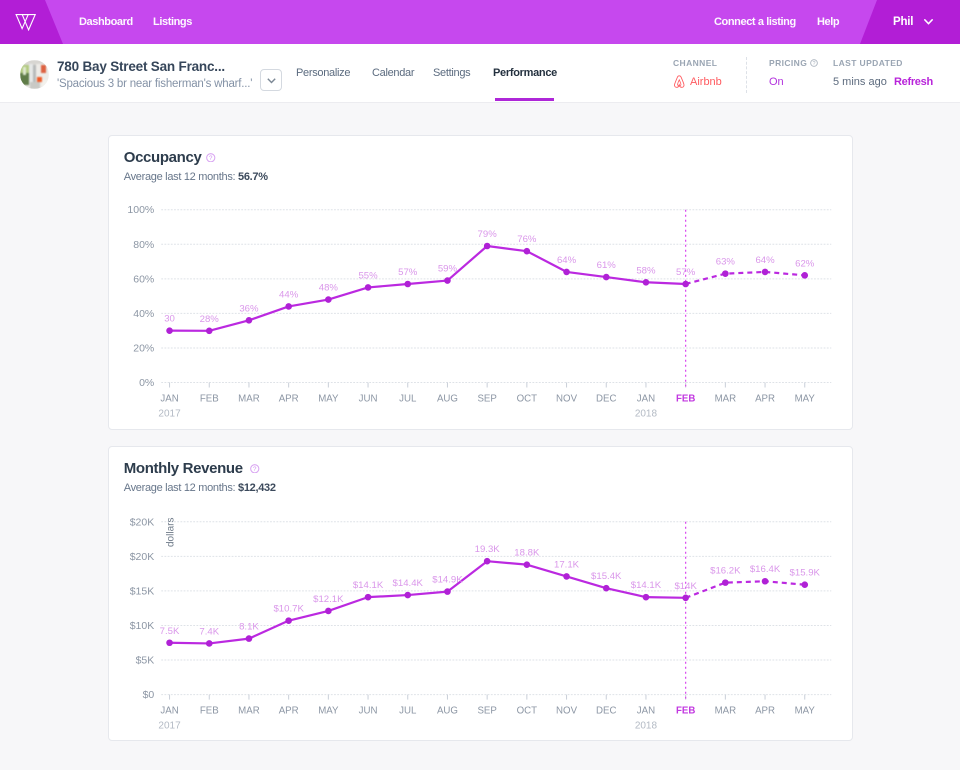 The image size is (960, 770). I want to click on svg-text: $14K, so click(685, 586).